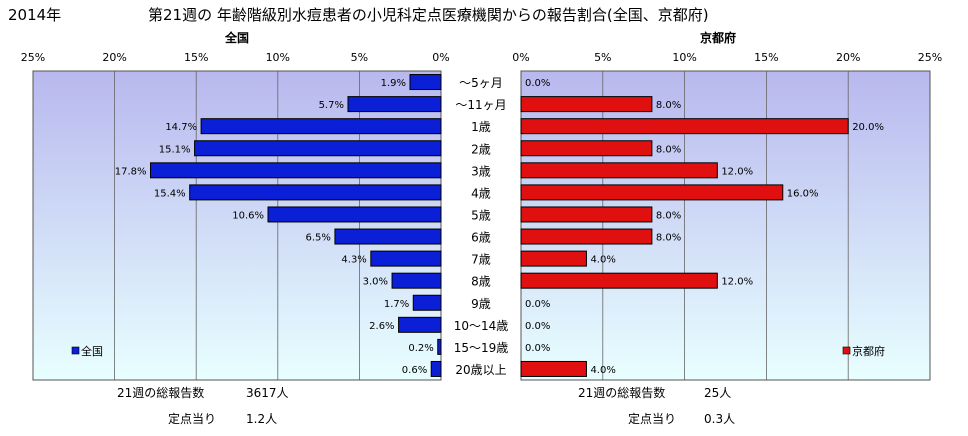 This screenshot has height=436, width=968. I want to click on kyoto-data-label: 20.0%, so click(868, 127).